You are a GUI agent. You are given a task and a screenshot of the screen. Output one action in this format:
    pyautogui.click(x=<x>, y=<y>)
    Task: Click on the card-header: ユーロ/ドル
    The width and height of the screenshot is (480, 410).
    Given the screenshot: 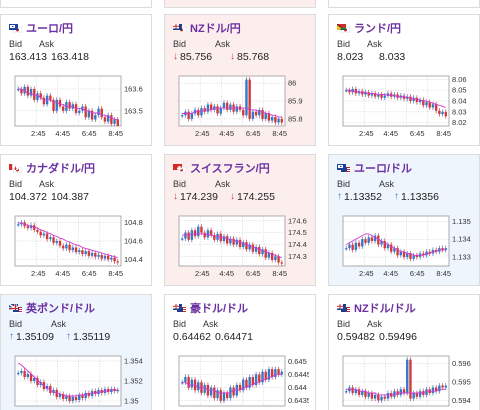 What is the action you would take?
    pyautogui.click(x=375, y=168)
    